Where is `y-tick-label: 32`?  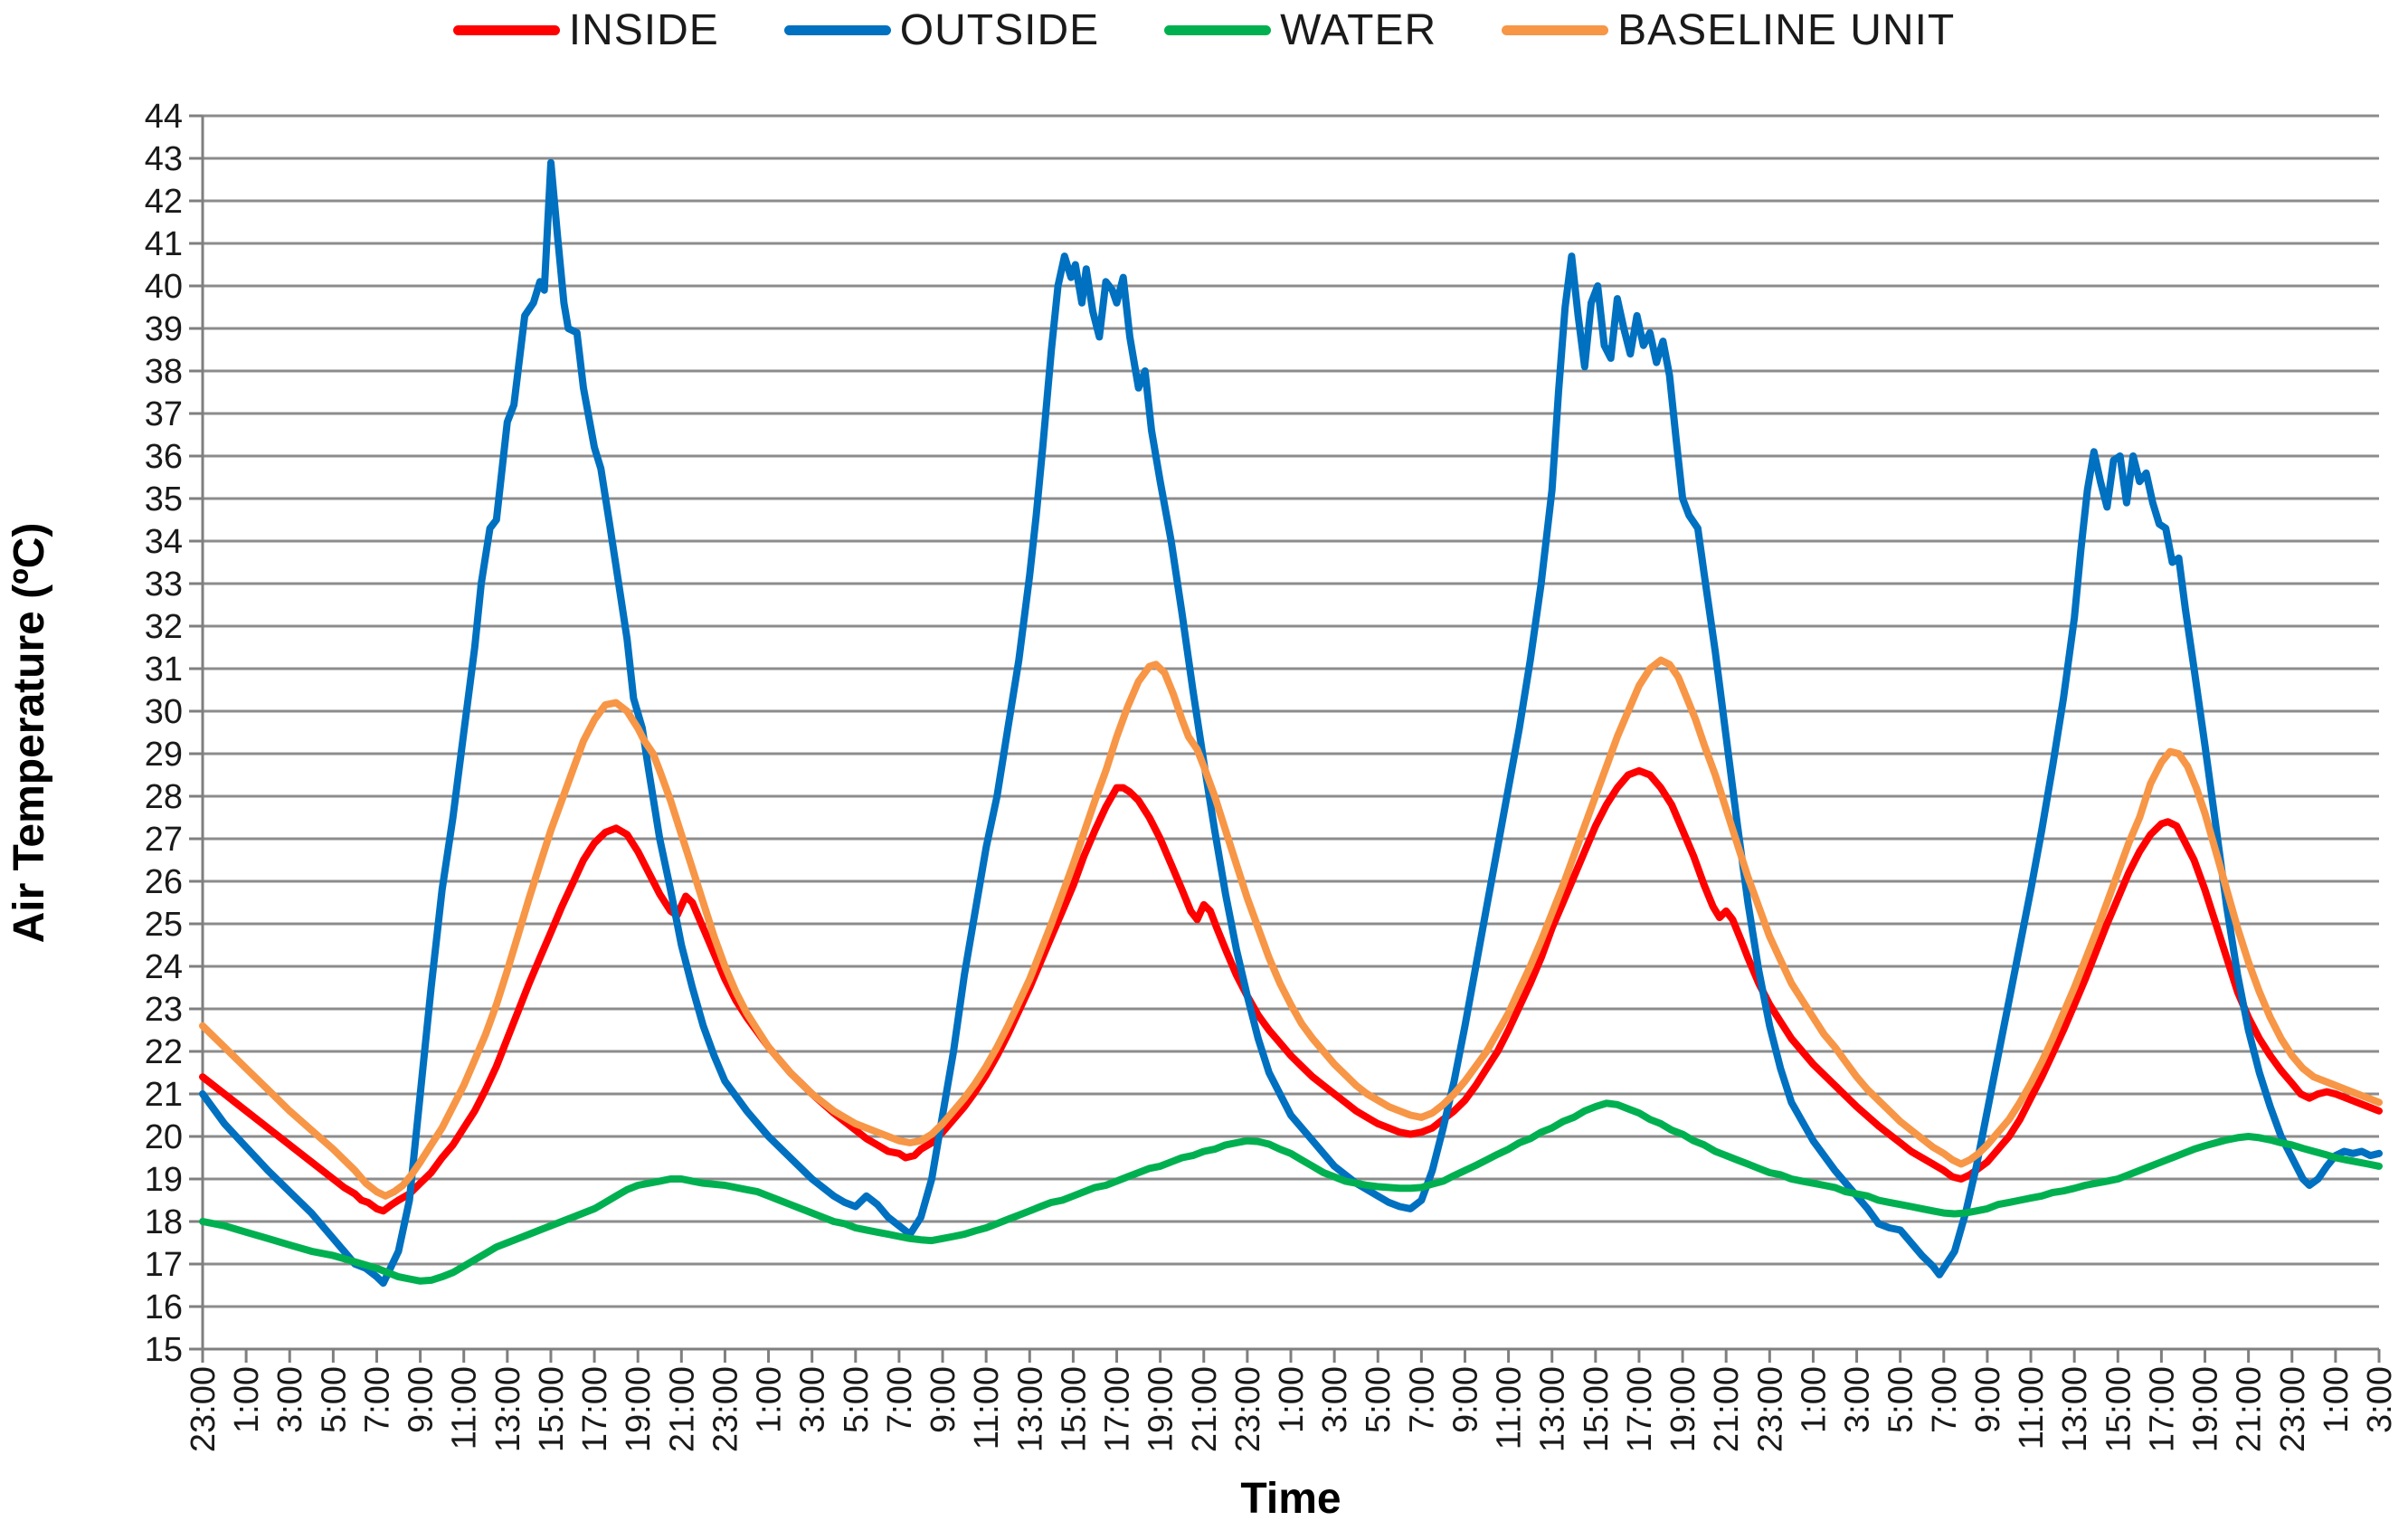 y-tick-label: 32 is located at coordinates (164, 627).